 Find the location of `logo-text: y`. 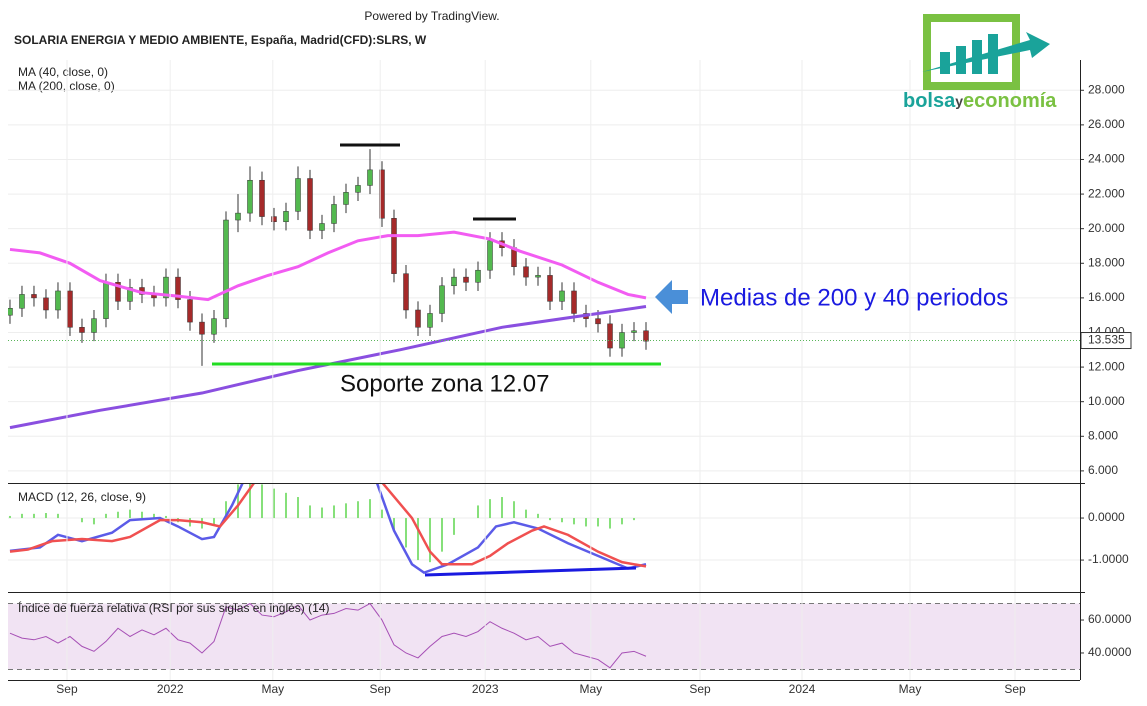

logo-text: y is located at coordinates (959, 101).